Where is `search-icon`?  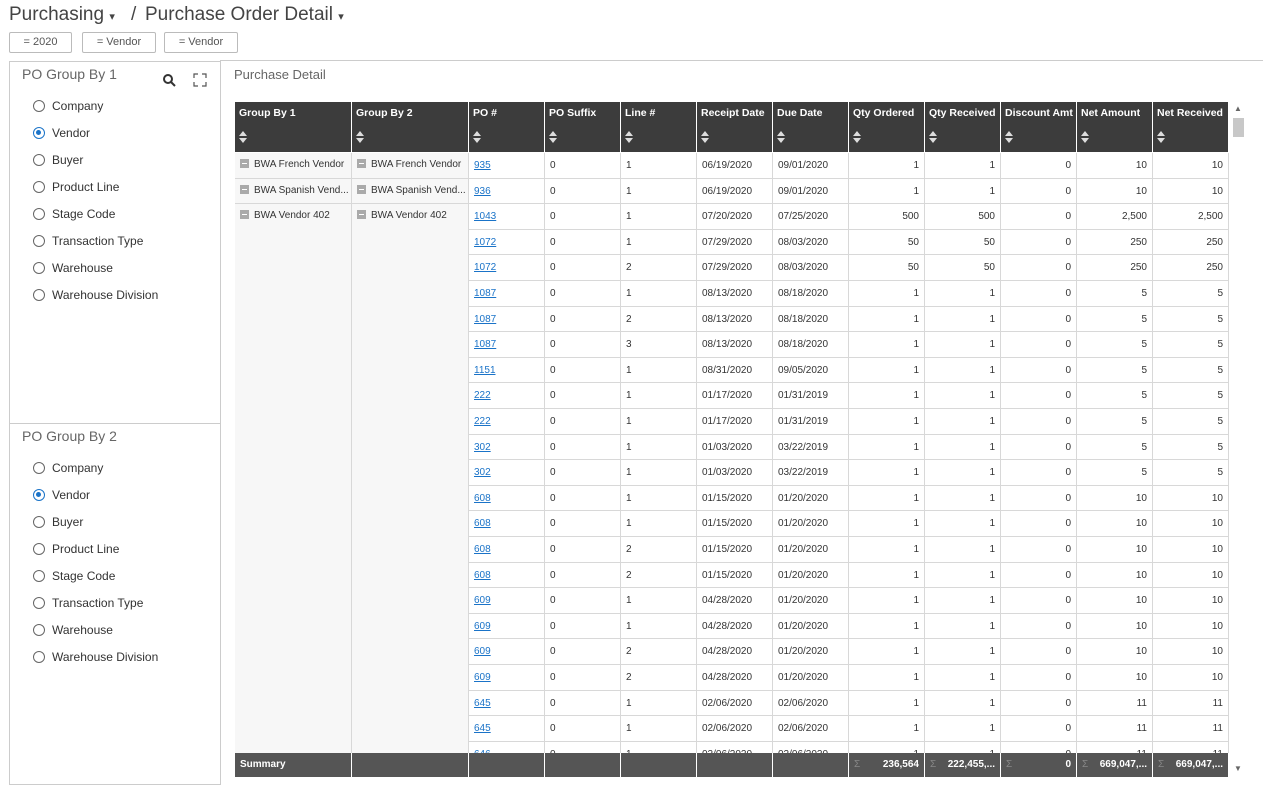
search-icon is located at coordinates (169, 80).